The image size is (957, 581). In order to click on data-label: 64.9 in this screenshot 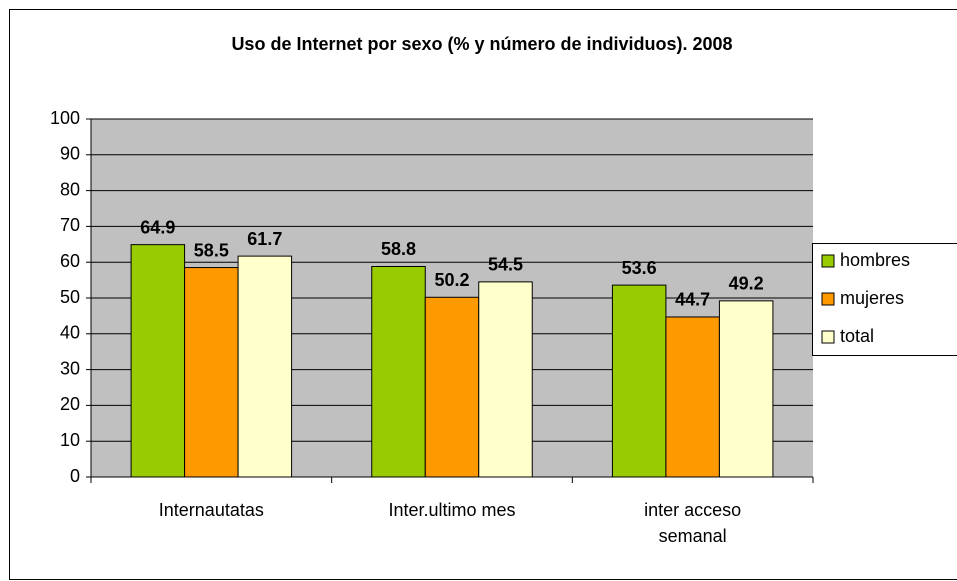, I will do `click(157, 227)`.